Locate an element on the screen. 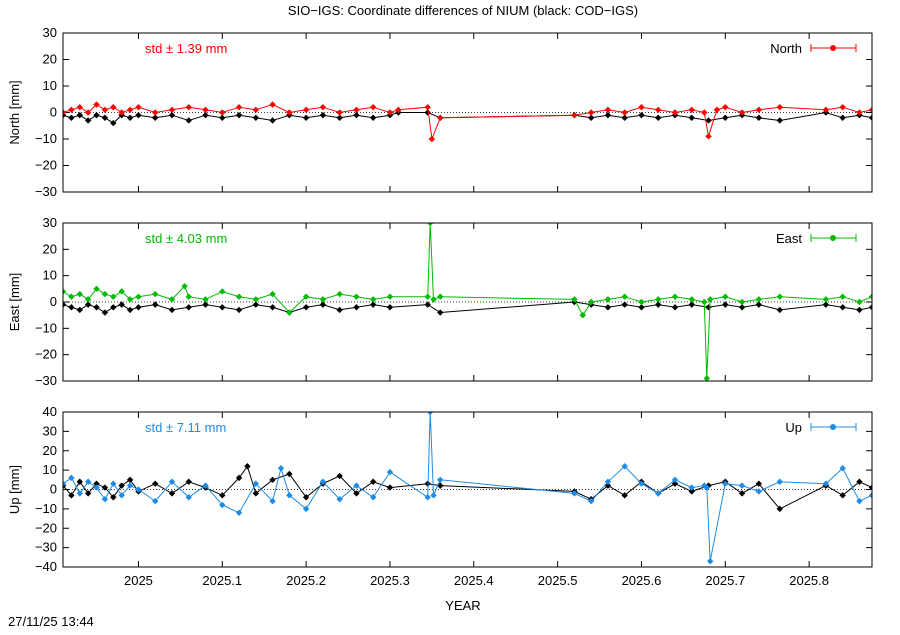  legend-label: East is located at coordinates (789, 238).